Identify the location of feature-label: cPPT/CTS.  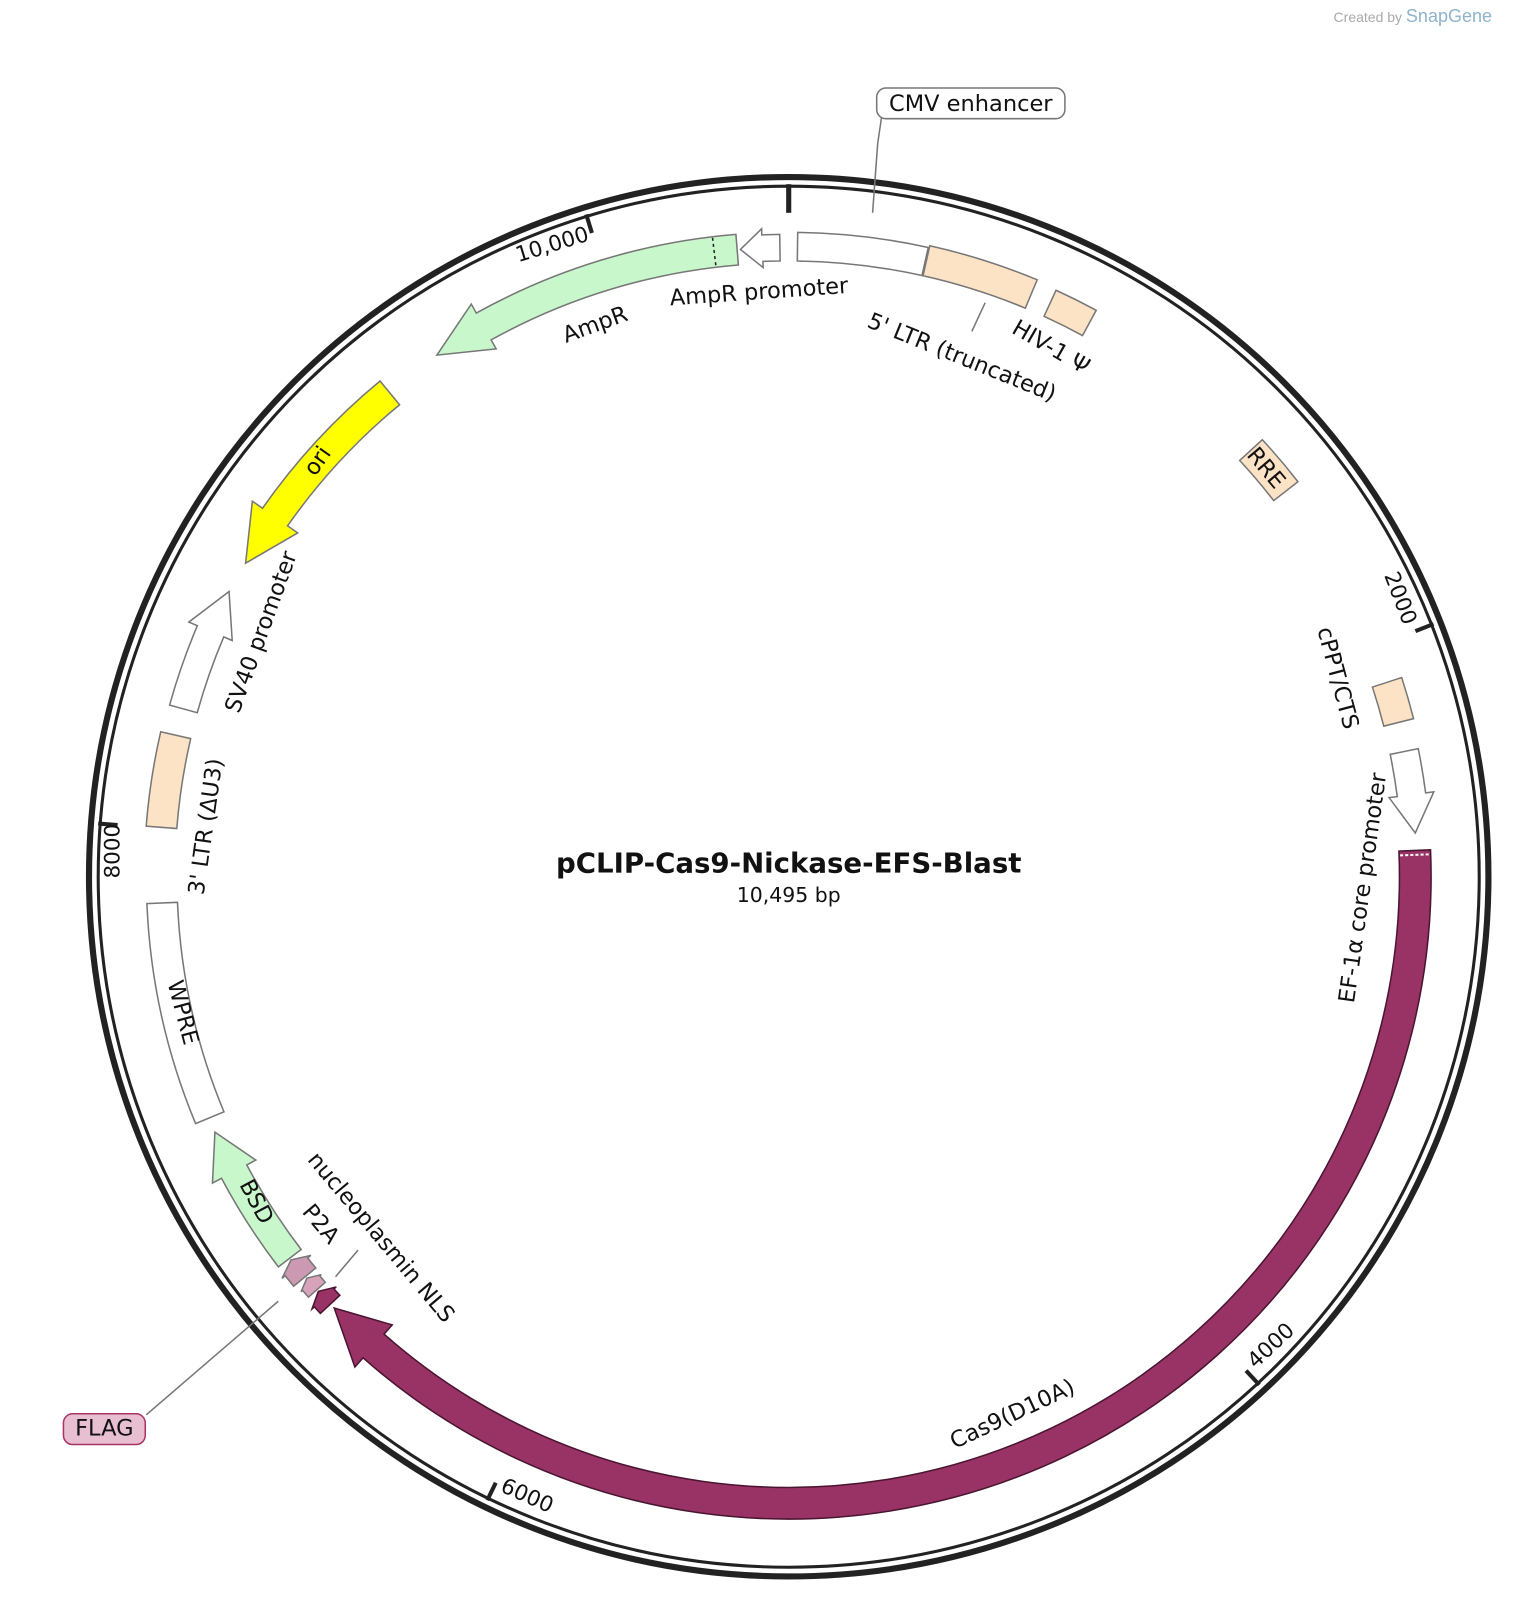
(1337, 678).